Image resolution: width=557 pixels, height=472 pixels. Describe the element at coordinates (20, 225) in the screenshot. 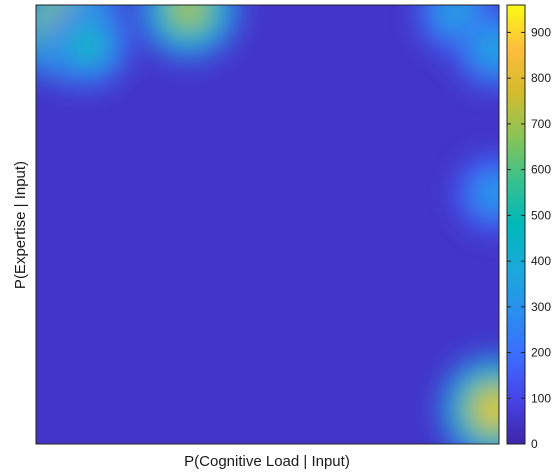

I see `y-axis-label: P(Expertise | Input)` at that location.